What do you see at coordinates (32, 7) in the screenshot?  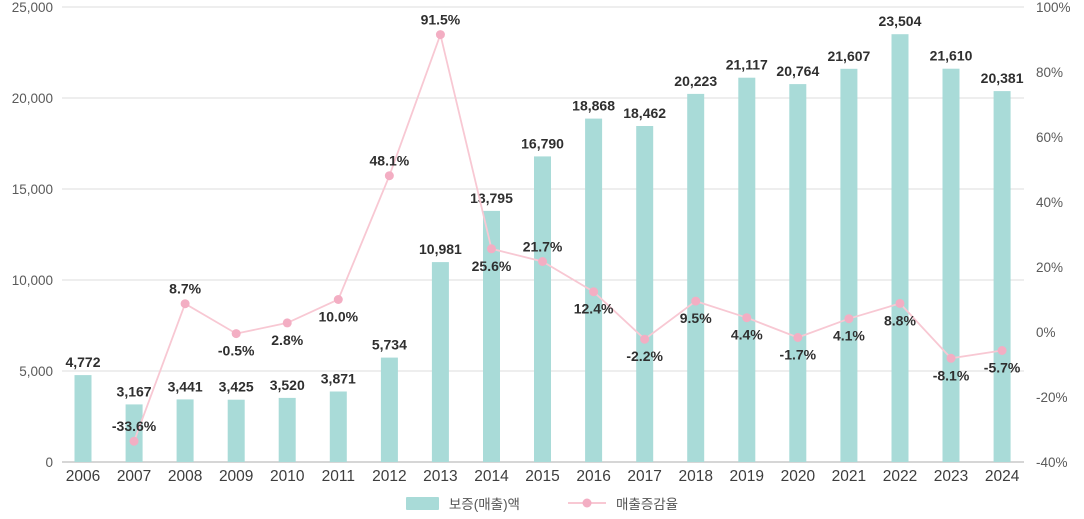 I see `left-axis-tick-label: 25,000` at bounding box center [32, 7].